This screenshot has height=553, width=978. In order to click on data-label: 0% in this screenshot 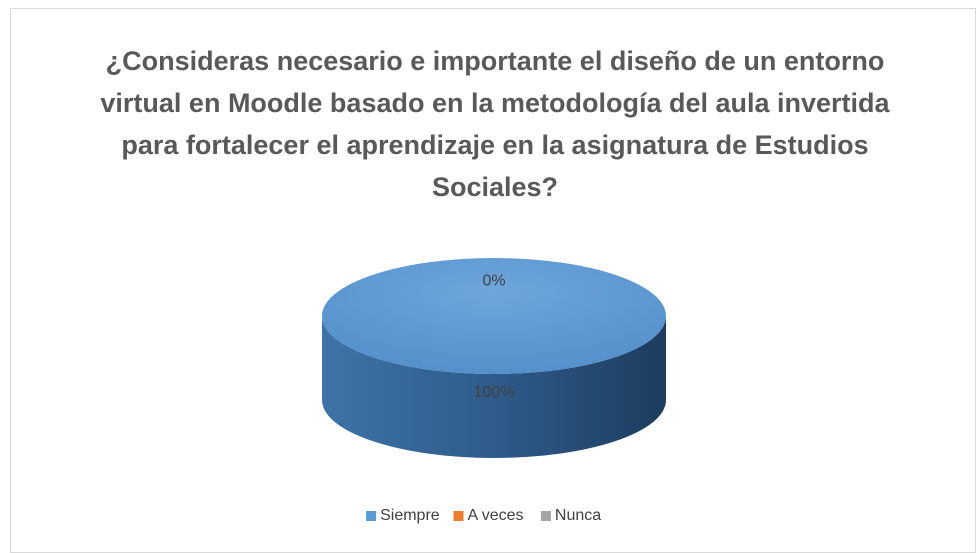, I will do `click(493, 280)`.